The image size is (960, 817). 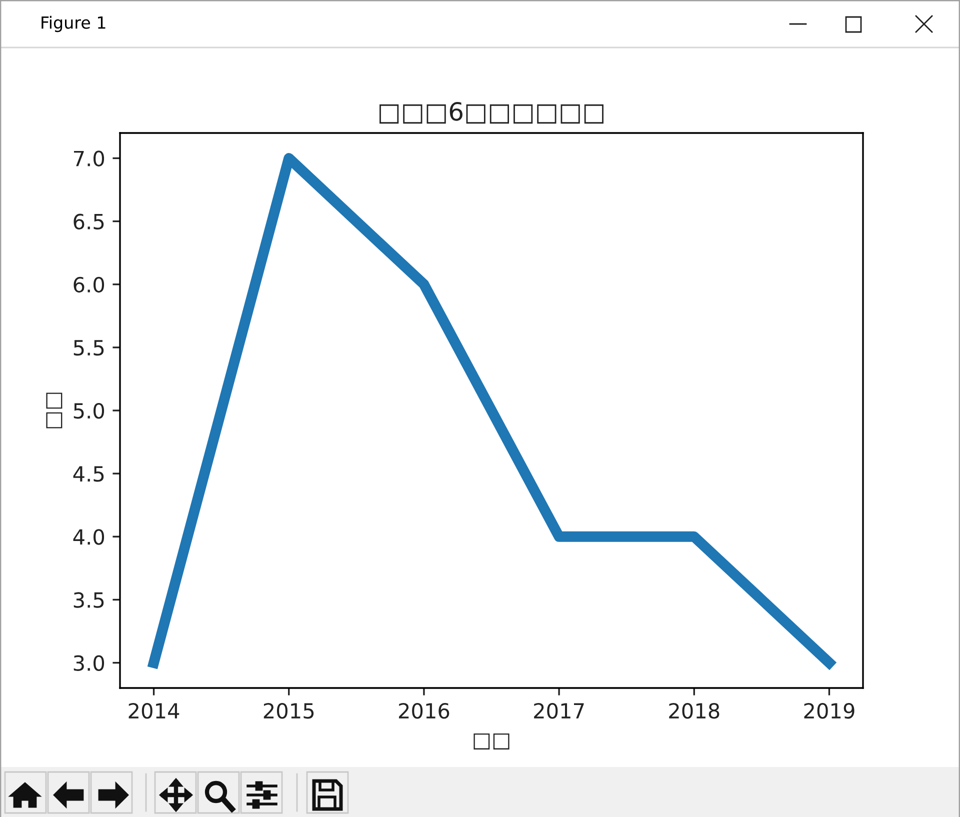 What do you see at coordinates (492, 113) in the screenshot?
I see `chart-title: □□□6□□□□□□` at bounding box center [492, 113].